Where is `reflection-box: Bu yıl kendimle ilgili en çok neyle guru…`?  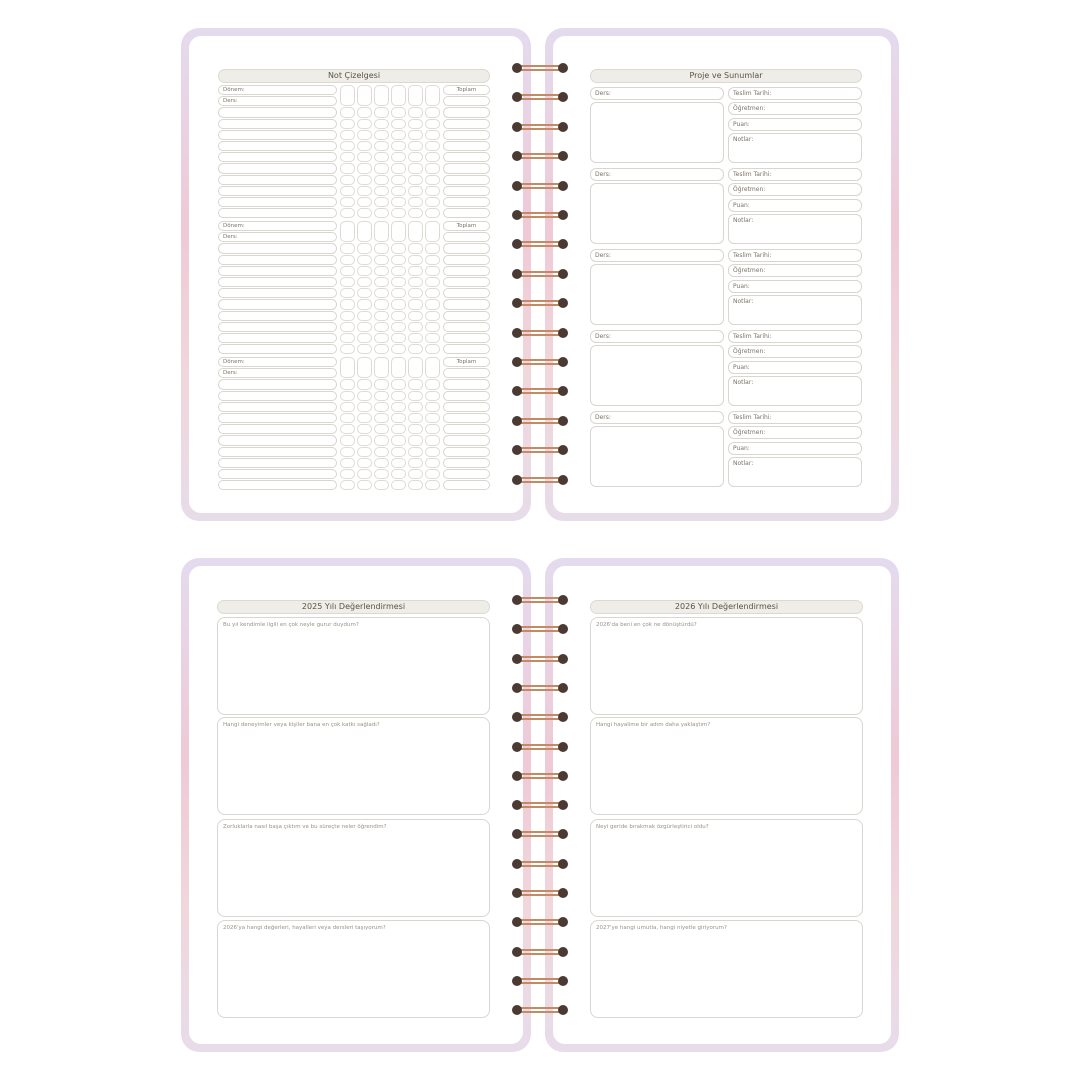
reflection-box: Bu yıl kendimle ilgili en çok neyle guru… is located at coordinates (353, 666).